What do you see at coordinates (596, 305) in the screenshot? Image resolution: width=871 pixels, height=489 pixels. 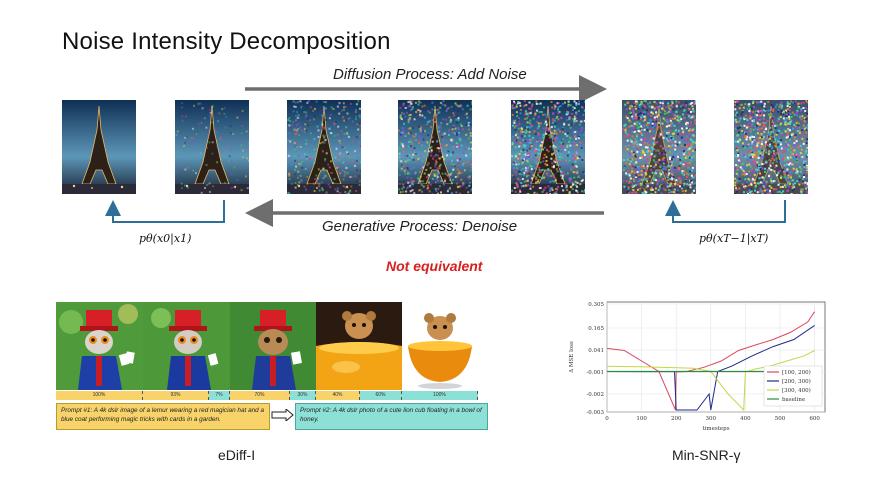 I see `y-tick-label: 0.305` at bounding box center [596, 305].